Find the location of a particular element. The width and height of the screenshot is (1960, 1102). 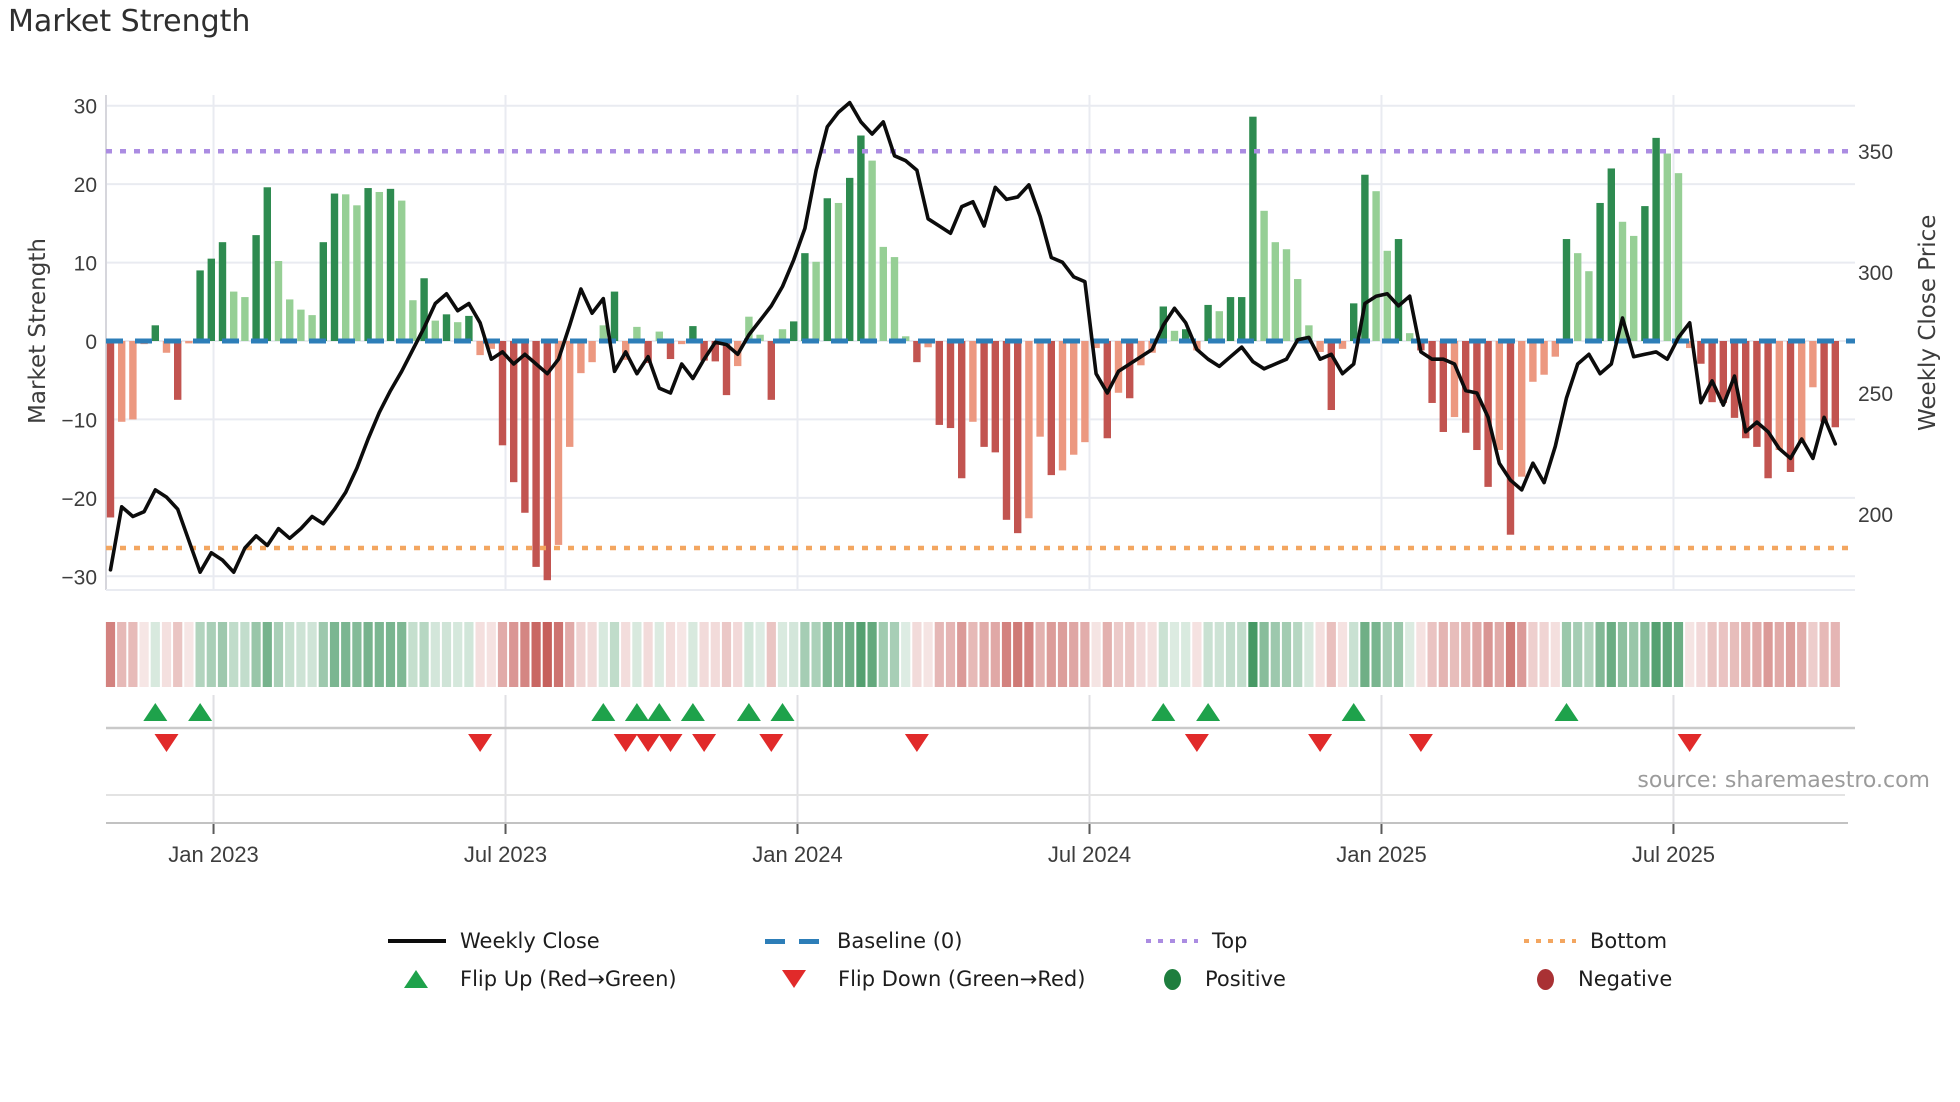

left-axis-tick-label: 30 is located at coordinates (85, 107).